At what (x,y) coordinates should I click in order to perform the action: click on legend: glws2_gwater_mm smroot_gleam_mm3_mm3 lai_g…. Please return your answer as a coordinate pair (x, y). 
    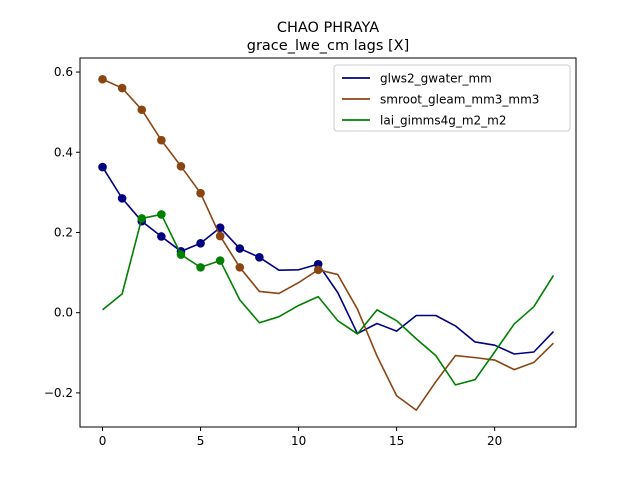
    Looking at the image, I should click on (452, 98).